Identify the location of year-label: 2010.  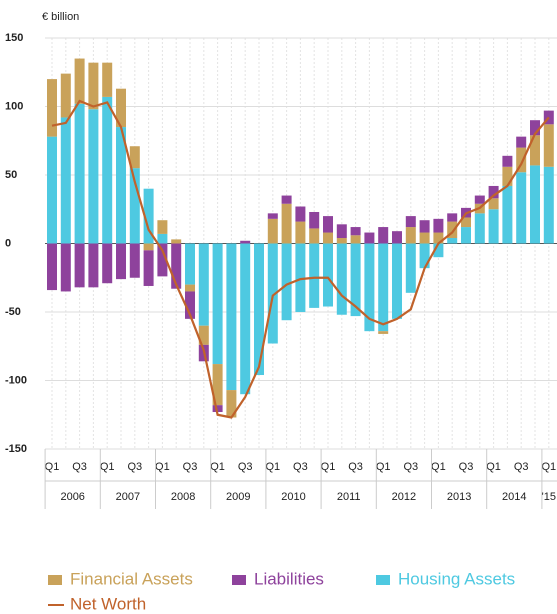
(293, 497).